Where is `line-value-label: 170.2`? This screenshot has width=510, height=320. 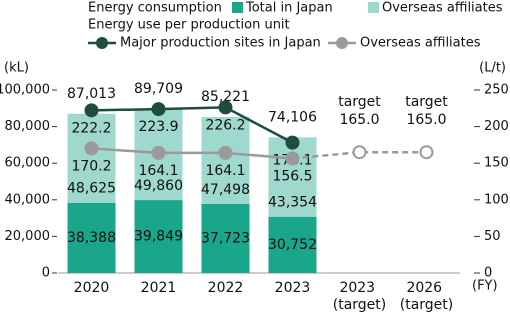
line-value-label: 170.2 is located at coordinates (91, 166).